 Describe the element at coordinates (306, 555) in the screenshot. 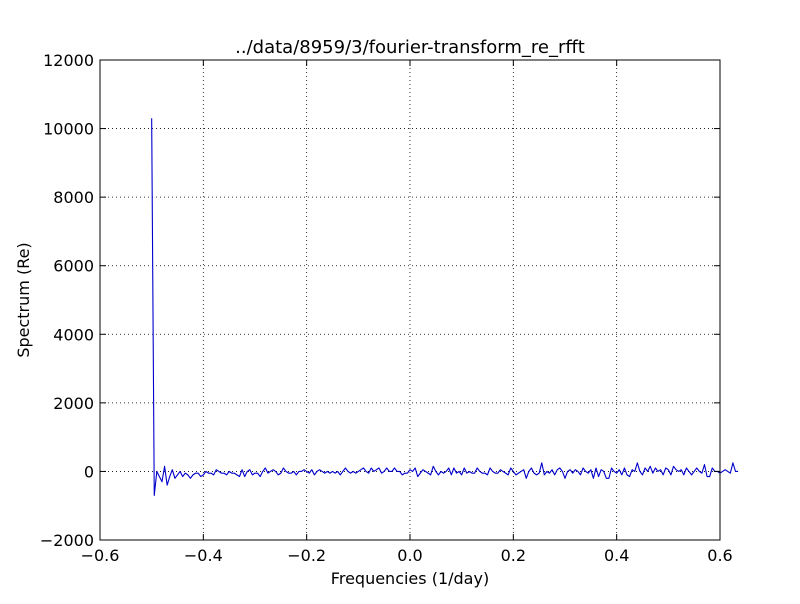

I see `x-tick-label: −0.2` at that location.